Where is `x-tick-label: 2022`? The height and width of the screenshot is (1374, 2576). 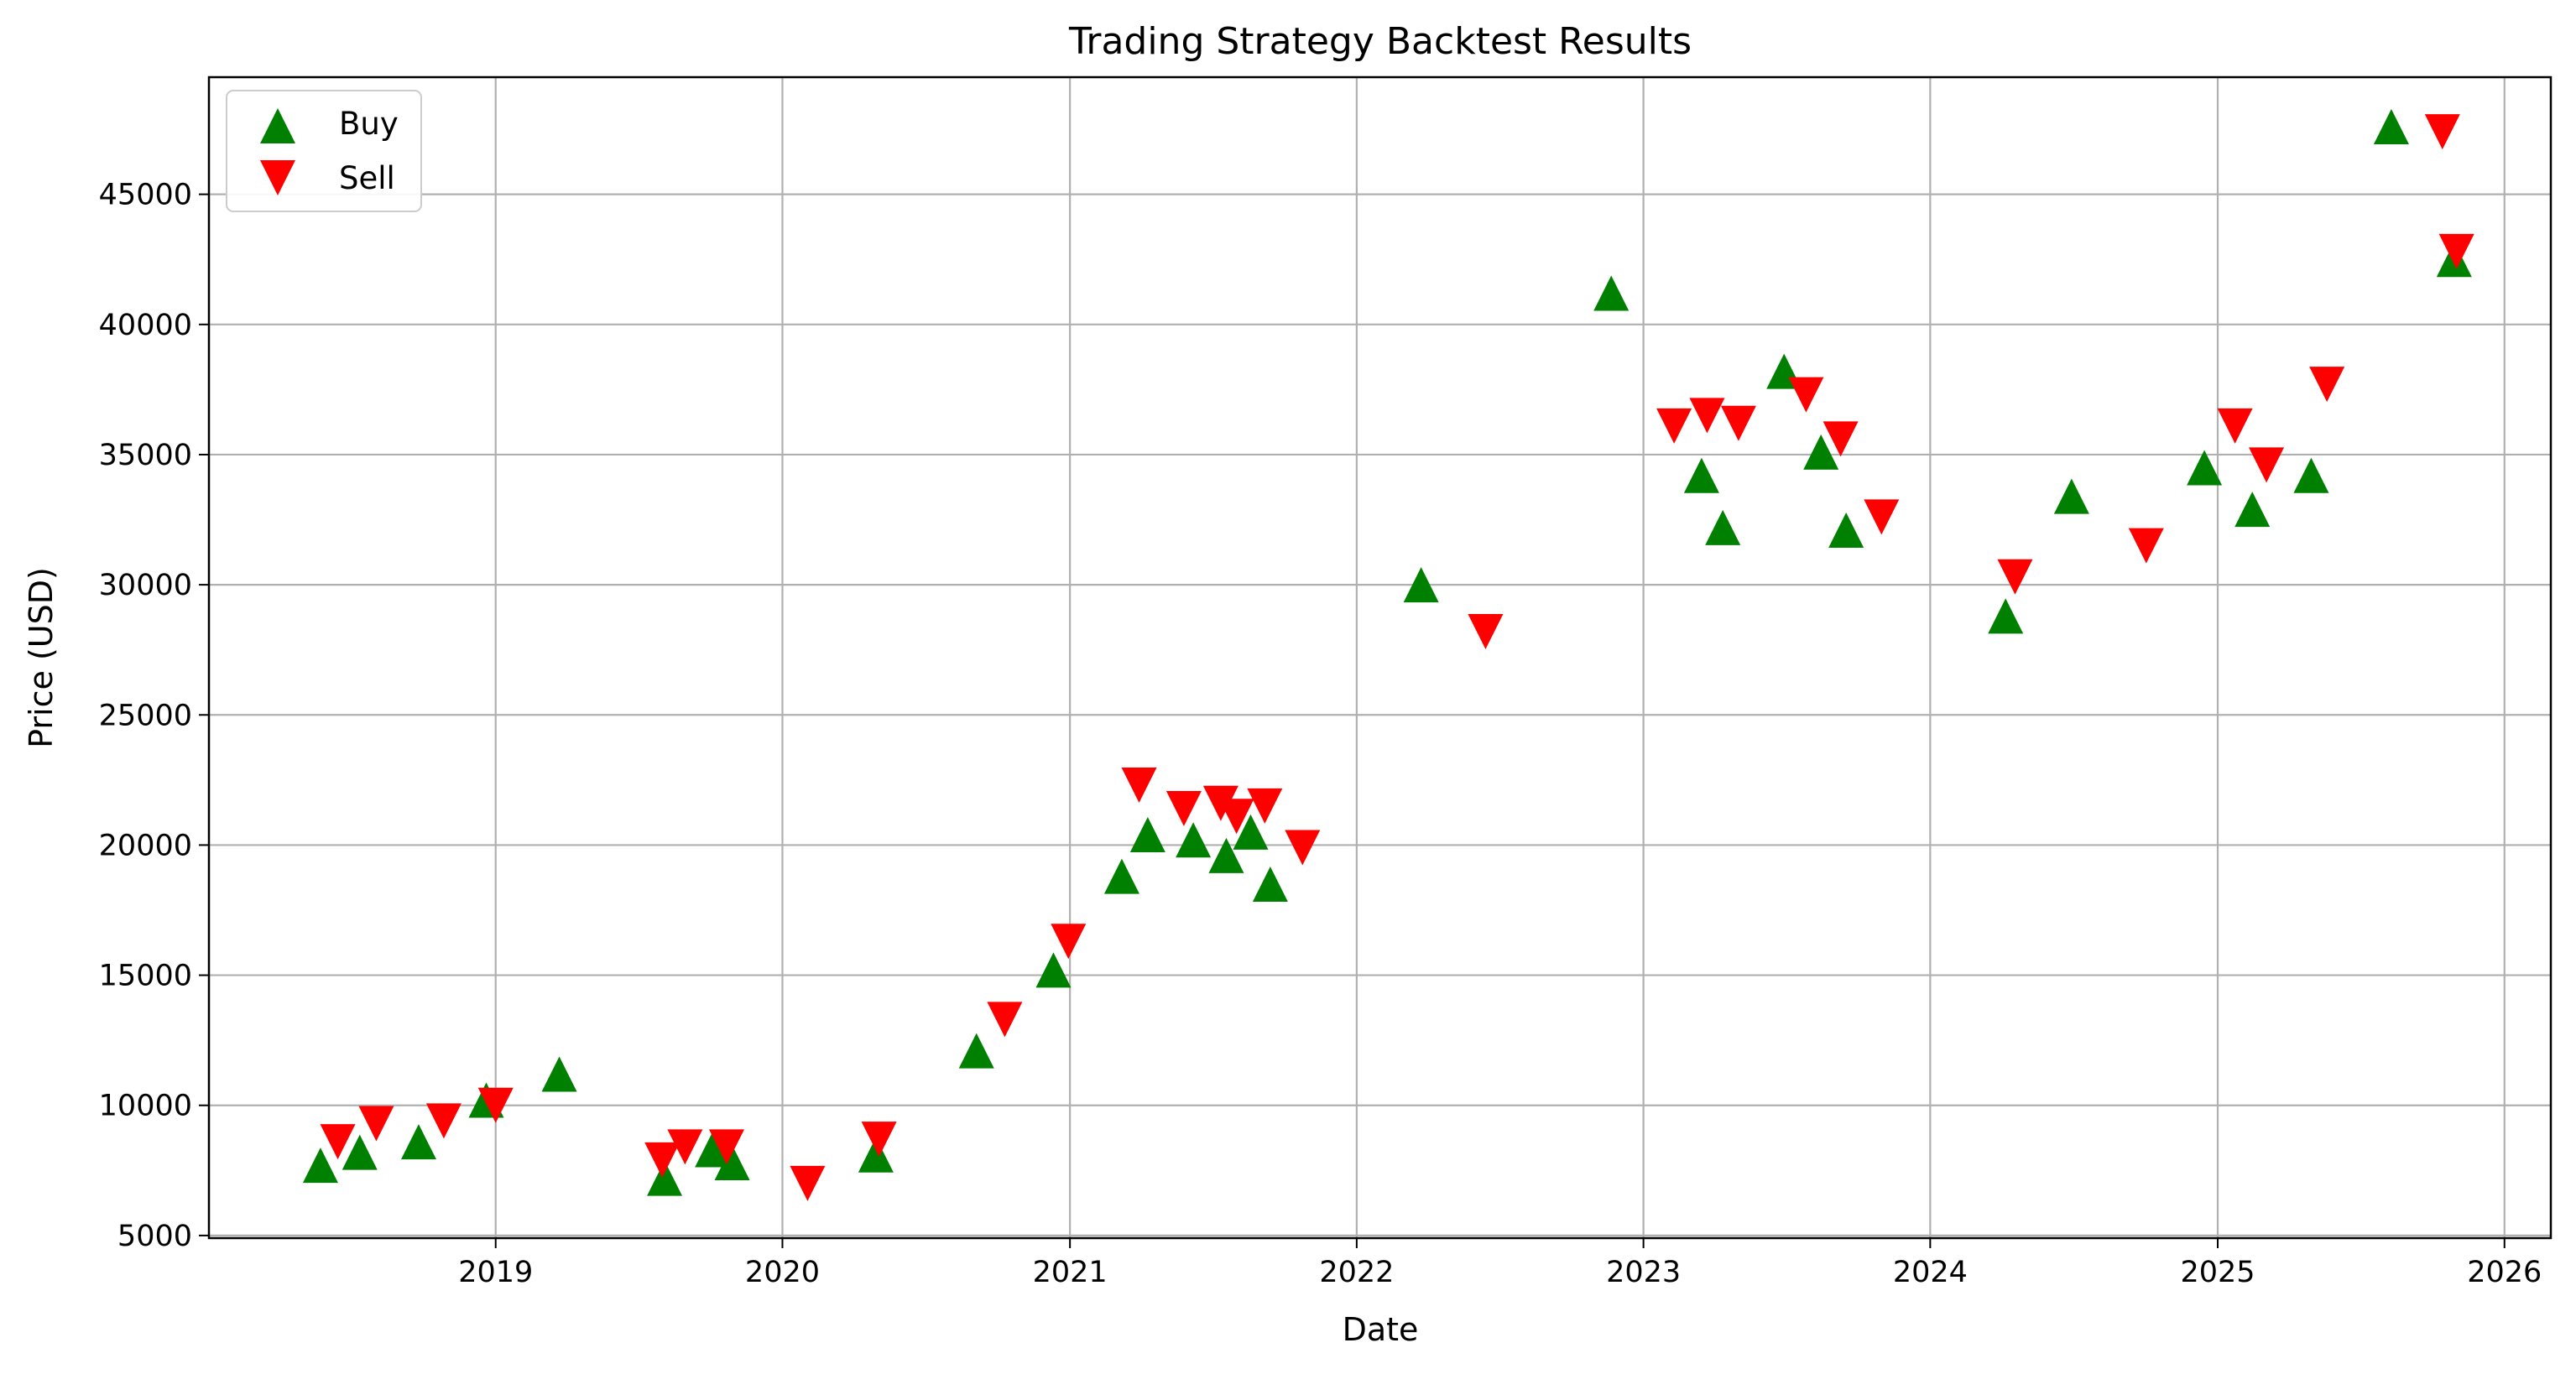 x-tick-label: 2022 is located at coordinates (1356, 1272).